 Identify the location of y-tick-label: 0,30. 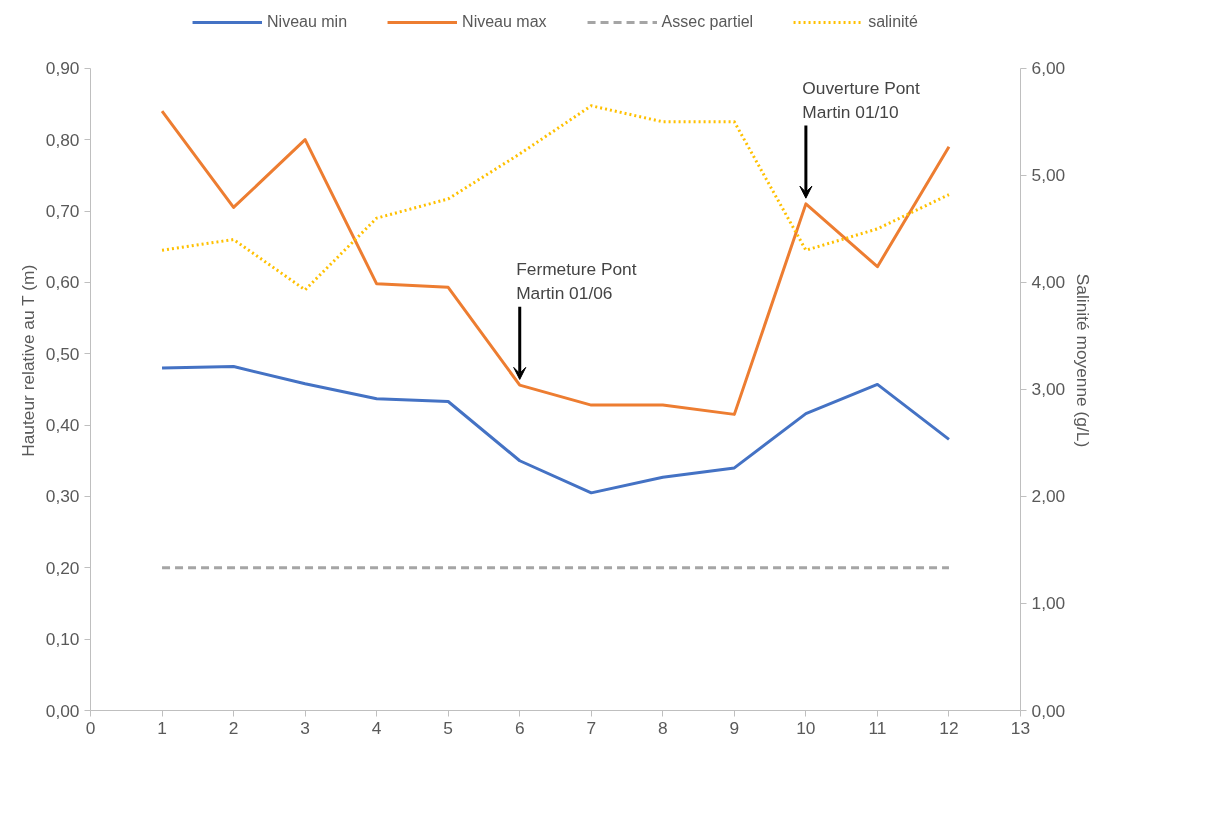
(62, 496).